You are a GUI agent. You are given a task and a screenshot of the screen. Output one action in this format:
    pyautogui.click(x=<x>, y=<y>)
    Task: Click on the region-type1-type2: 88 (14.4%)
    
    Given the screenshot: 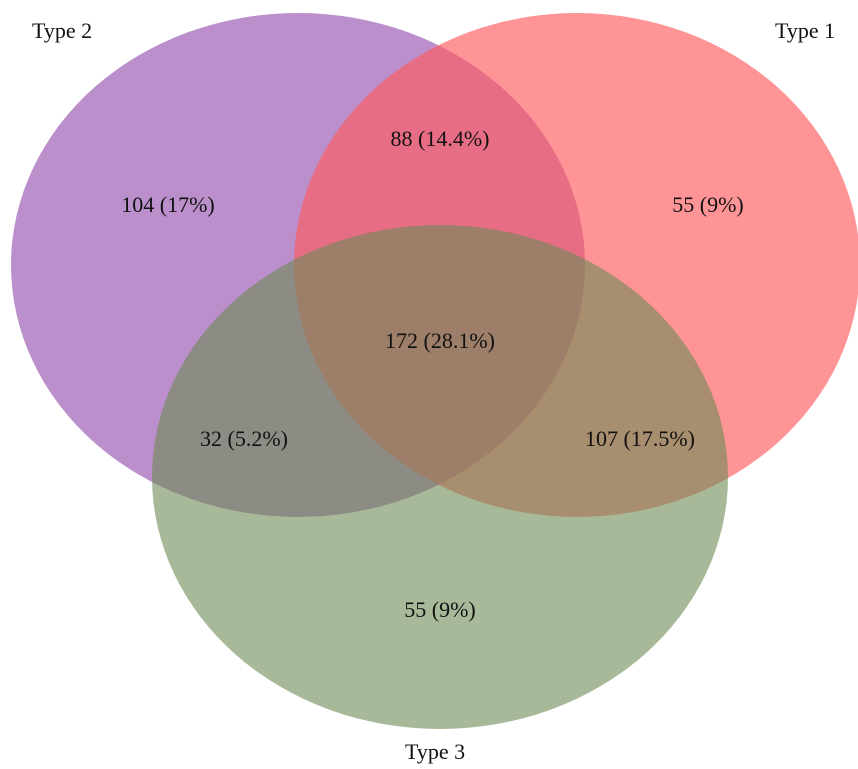 What is the action you would take?
    pyautogui.click(x=440, y=138)
    